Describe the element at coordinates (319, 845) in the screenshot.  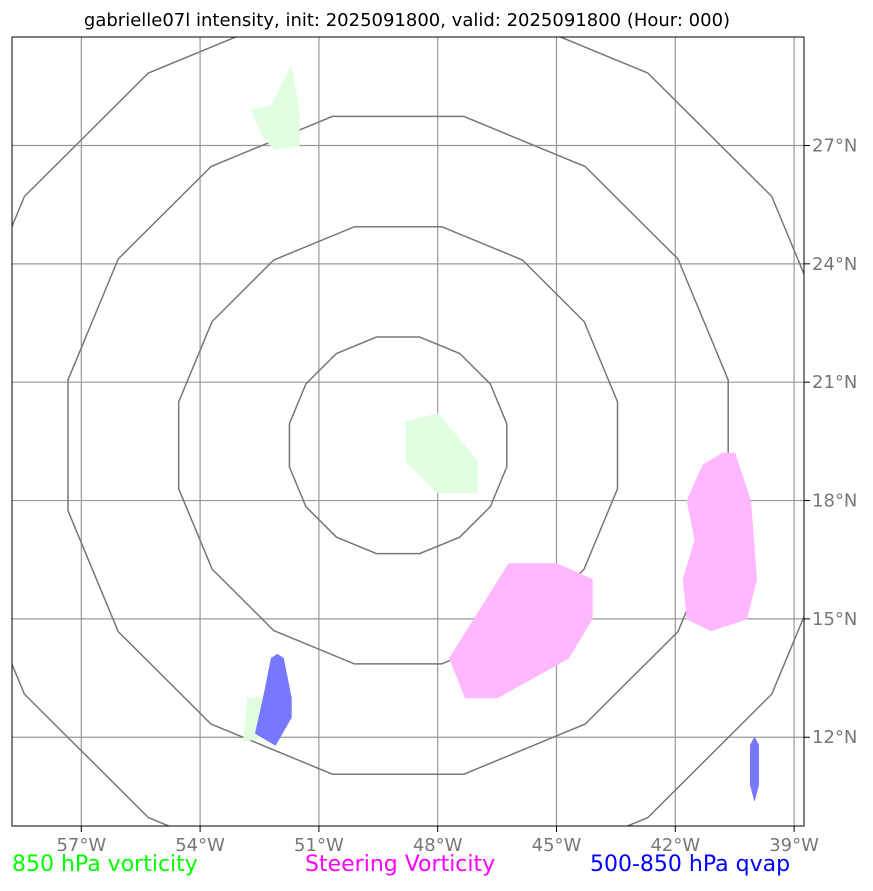
I see `lon-tick-label: 51°W` at that location.